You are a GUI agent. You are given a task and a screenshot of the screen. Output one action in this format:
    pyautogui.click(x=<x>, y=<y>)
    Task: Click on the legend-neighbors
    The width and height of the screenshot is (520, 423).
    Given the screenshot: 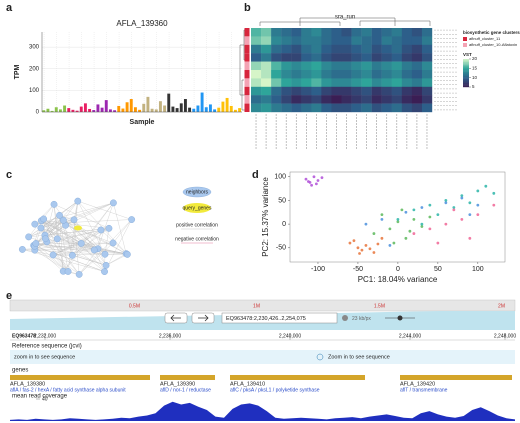 What is the action you would take?
    pyautogui.click(x=197, y=192)
    